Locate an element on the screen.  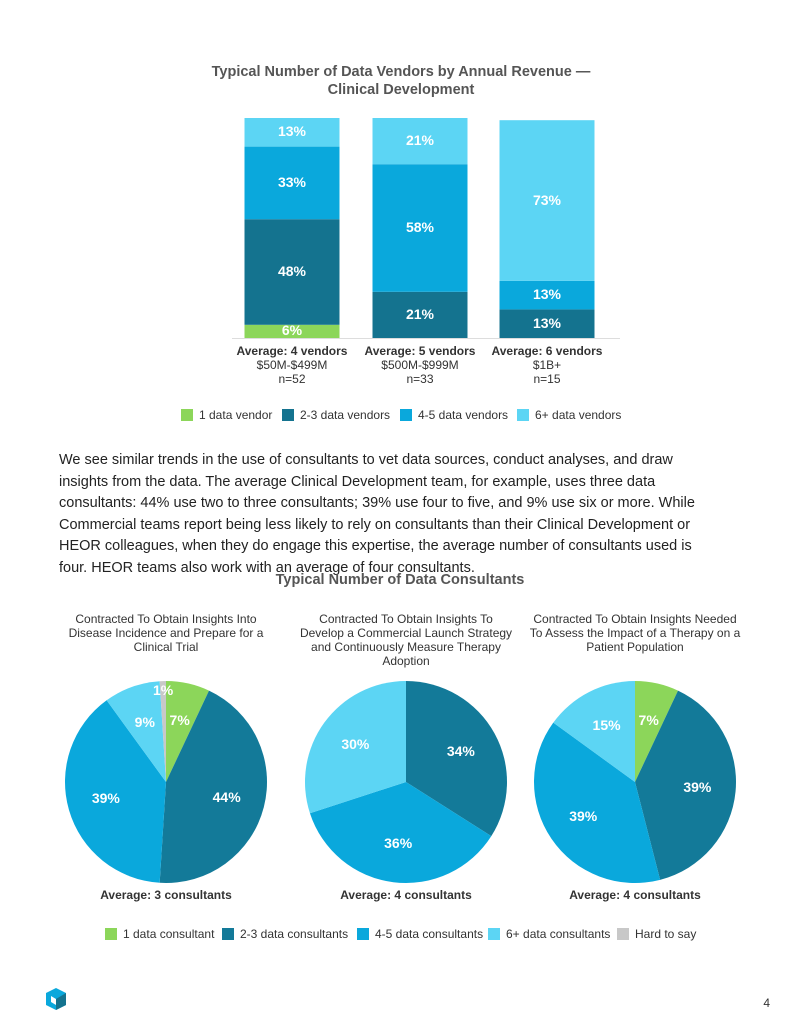
pie-value-label: 30% is located at coordinates (355, 744).